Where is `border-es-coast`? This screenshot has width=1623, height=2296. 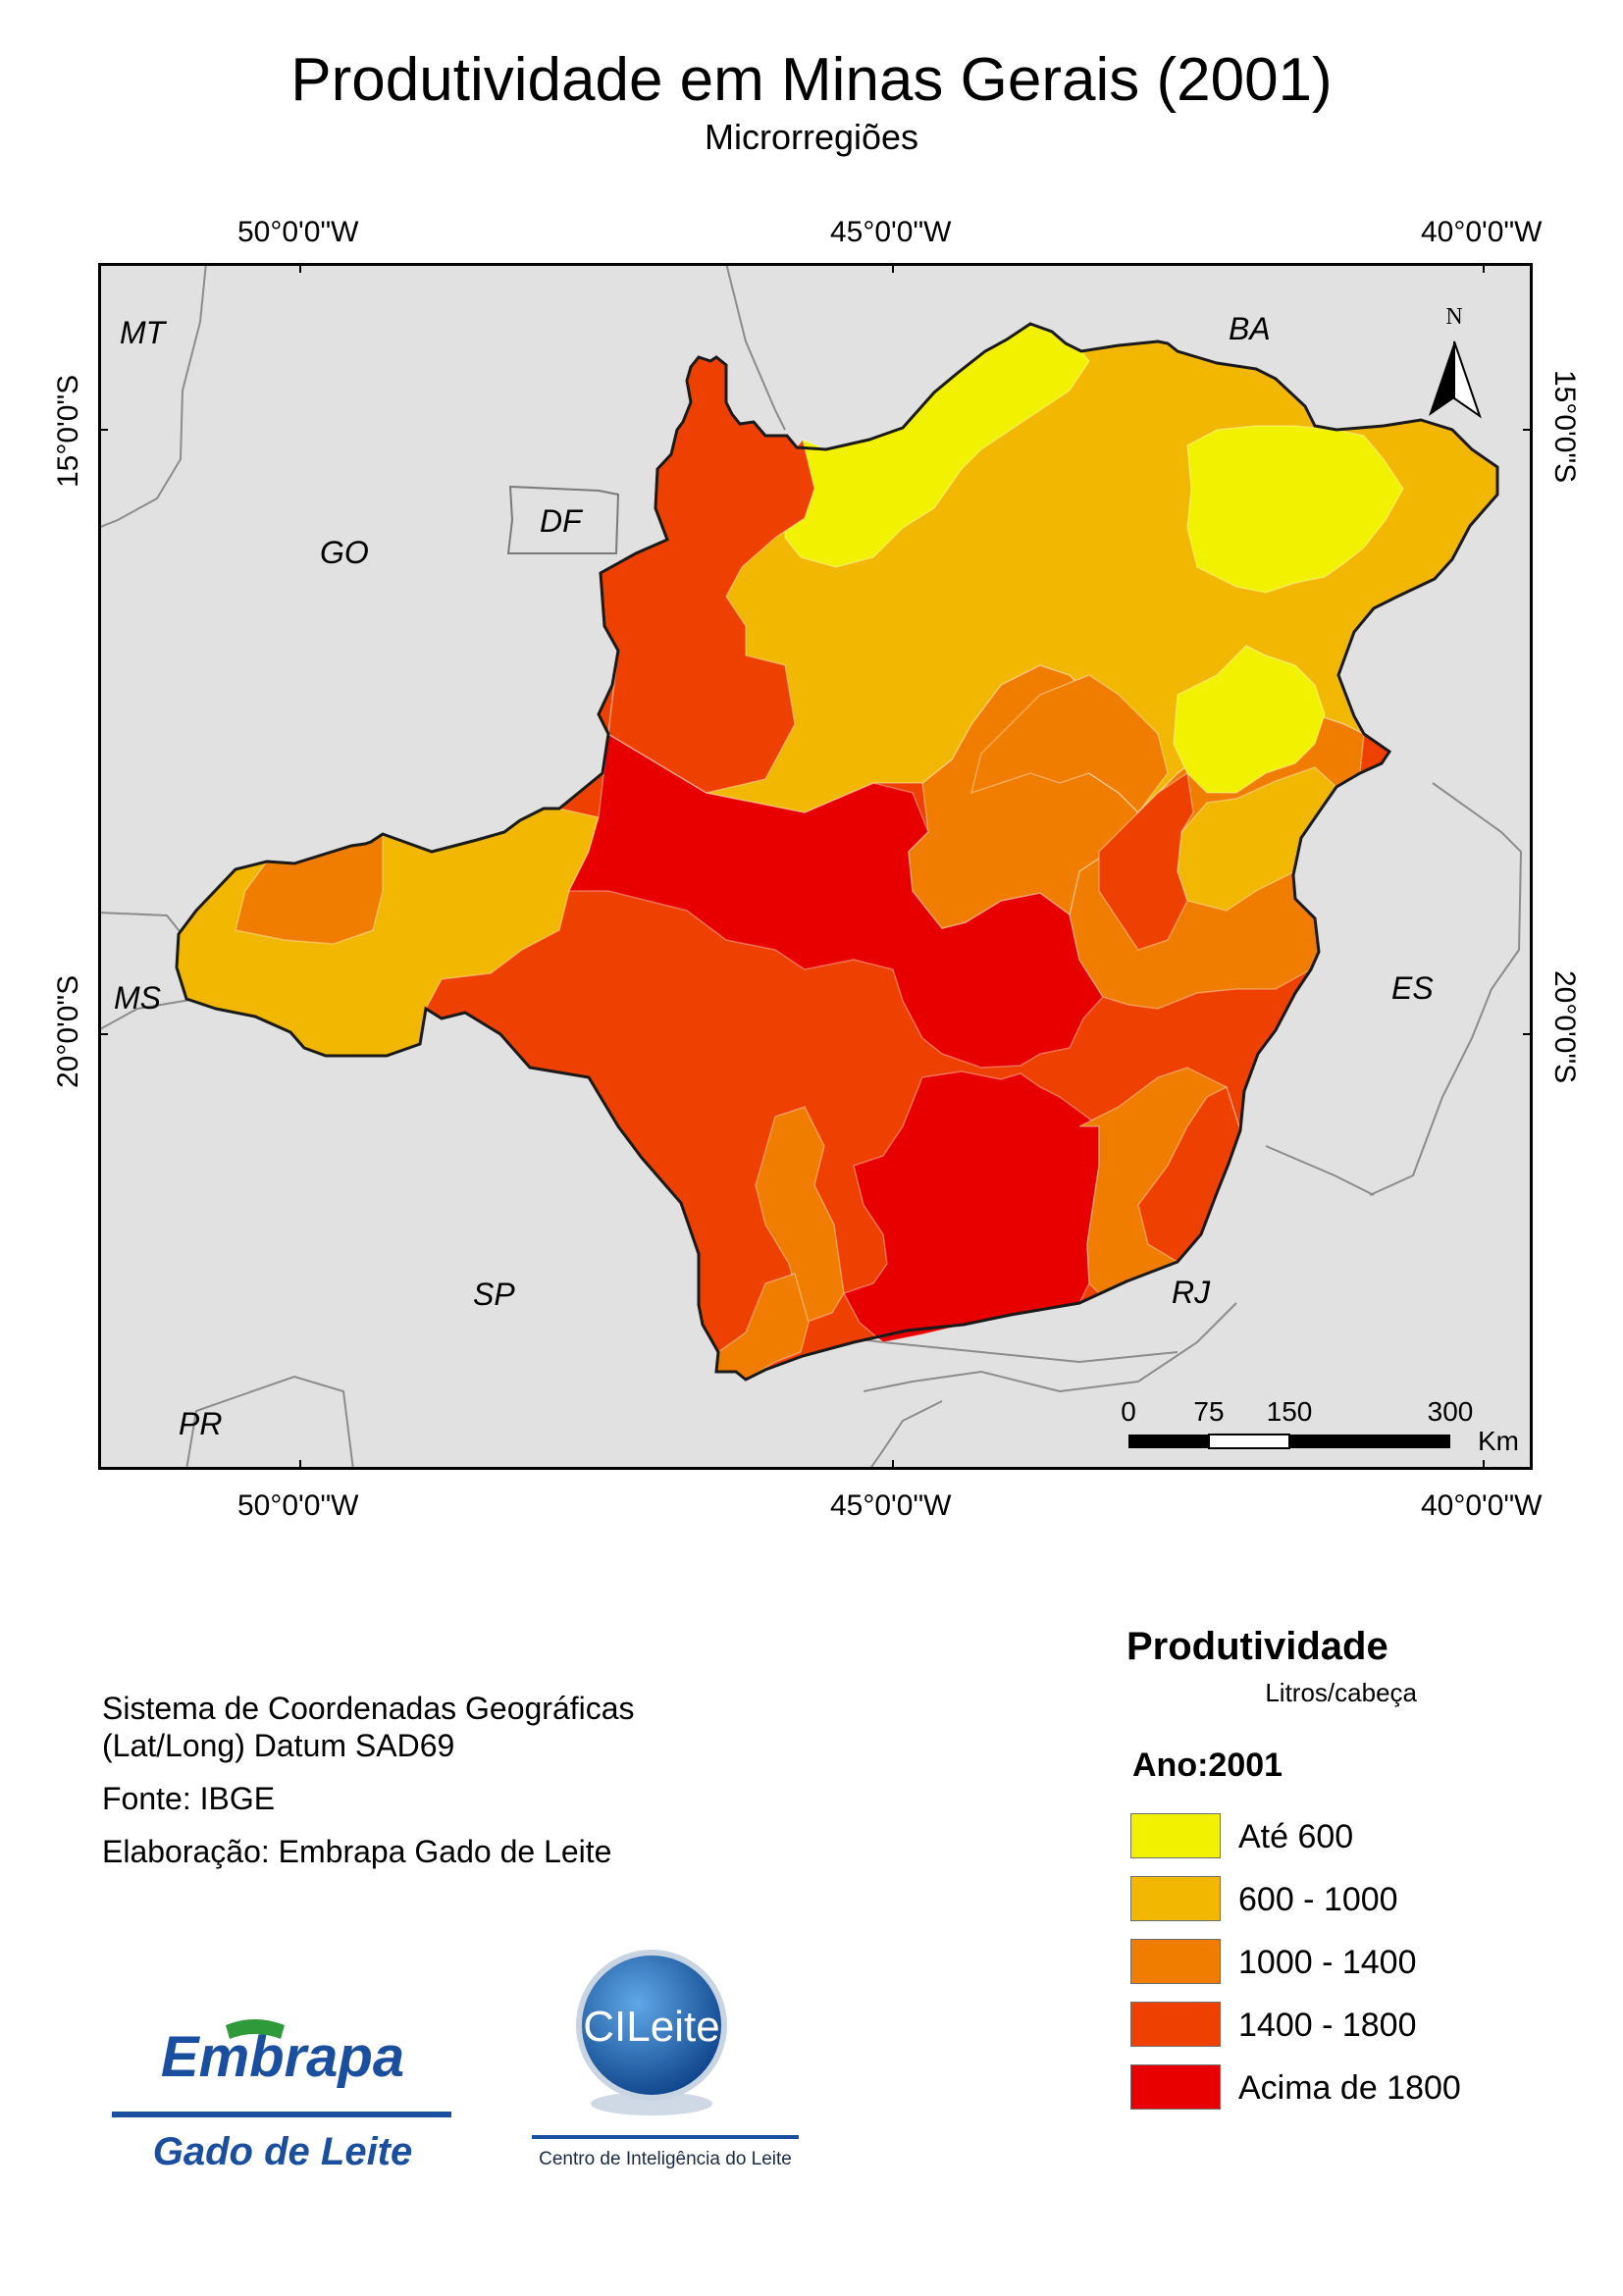 border-es-coast is located at coordinates (1446, 989).